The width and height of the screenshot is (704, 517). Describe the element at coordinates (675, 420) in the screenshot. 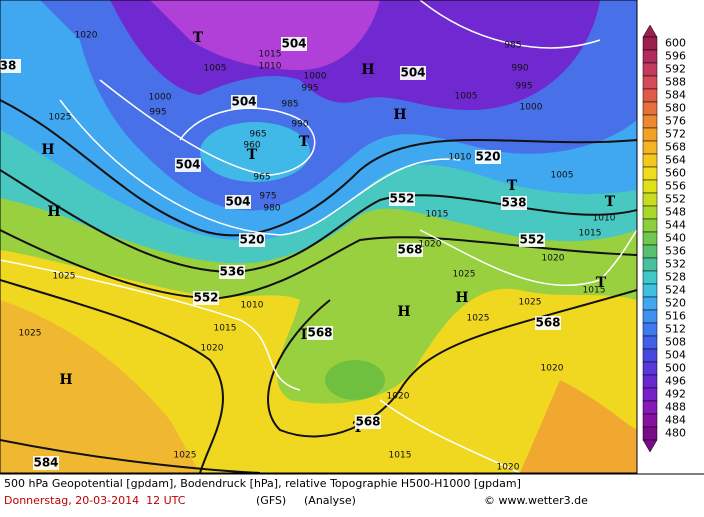

I see `legend-label: 484` at that location.